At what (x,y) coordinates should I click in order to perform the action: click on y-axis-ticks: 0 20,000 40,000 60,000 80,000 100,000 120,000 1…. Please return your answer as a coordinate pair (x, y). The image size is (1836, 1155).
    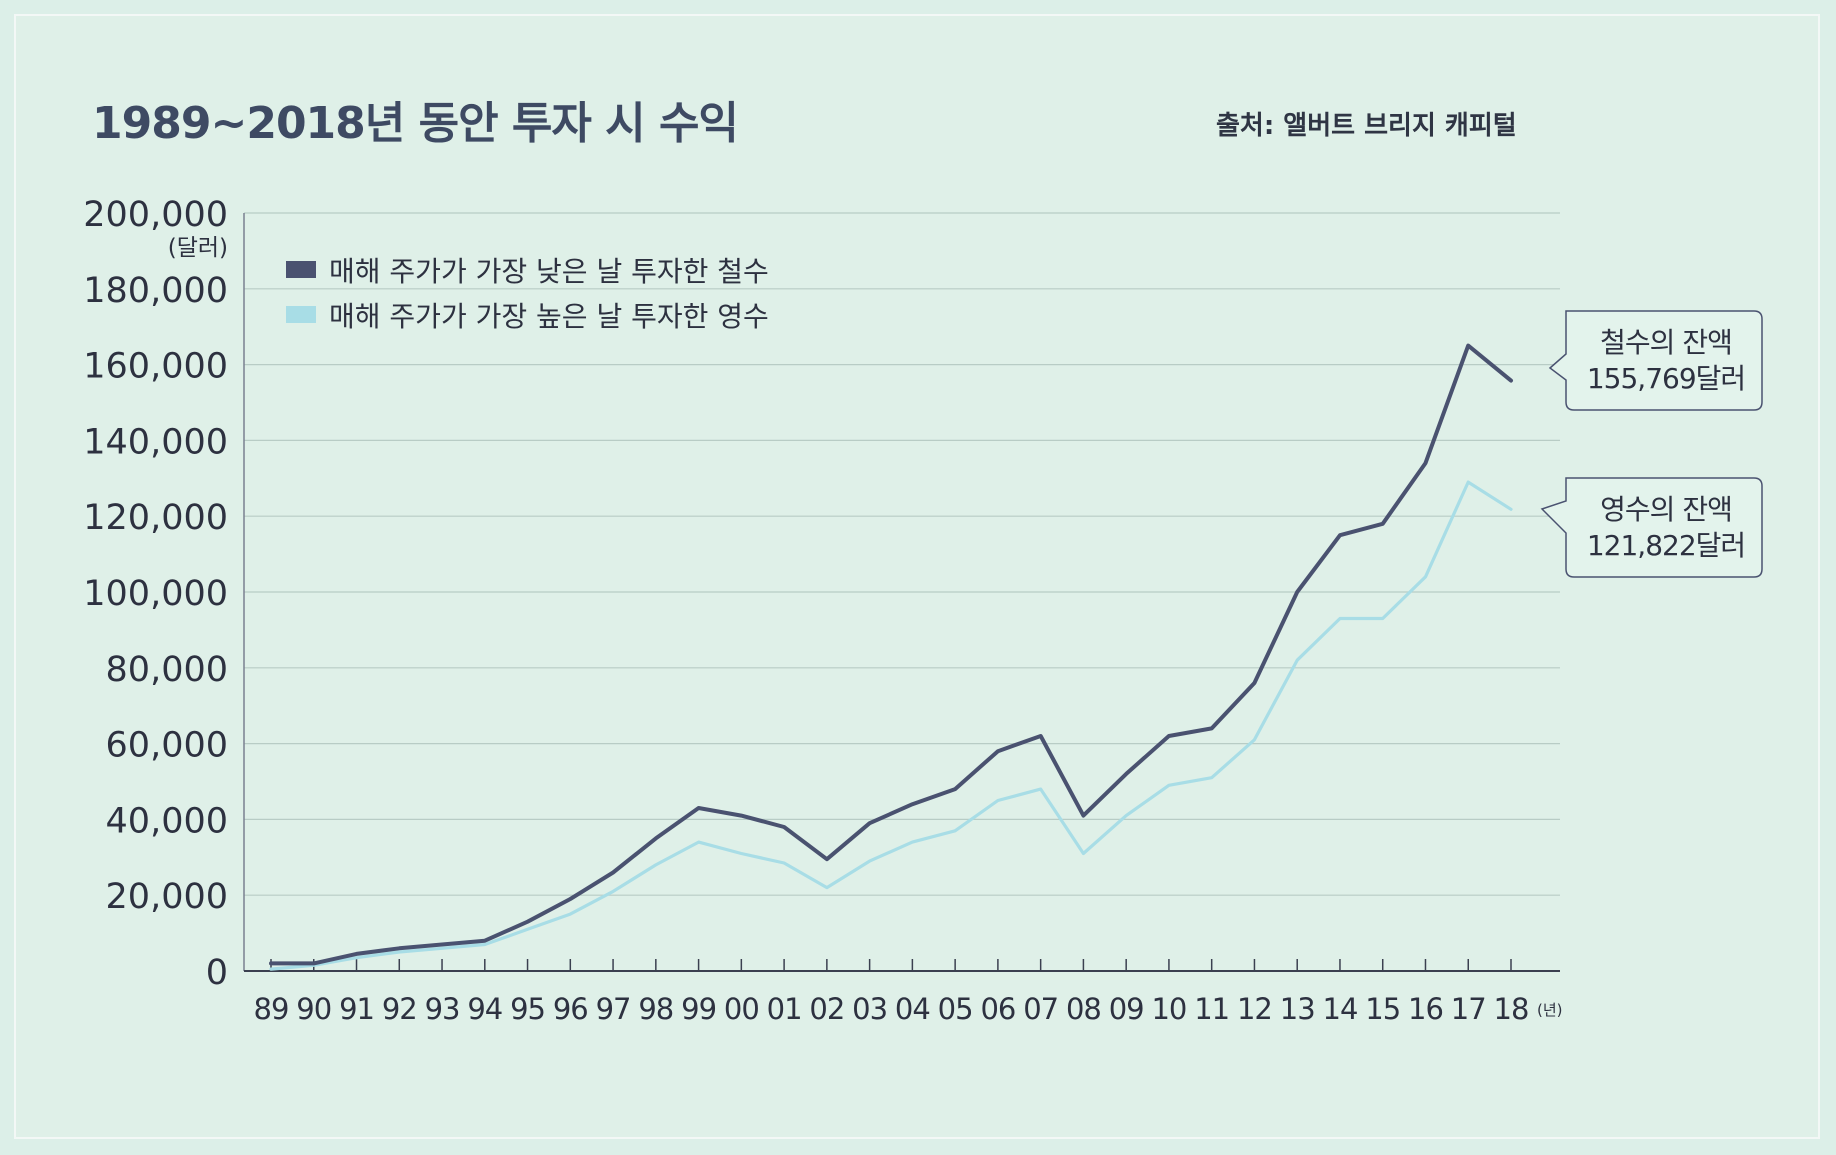
    Looking at the image, I should click on (155, 594).